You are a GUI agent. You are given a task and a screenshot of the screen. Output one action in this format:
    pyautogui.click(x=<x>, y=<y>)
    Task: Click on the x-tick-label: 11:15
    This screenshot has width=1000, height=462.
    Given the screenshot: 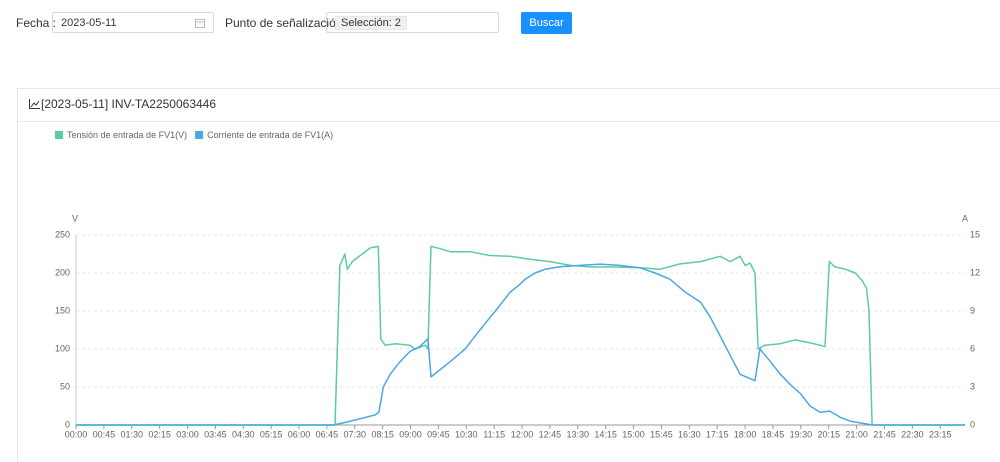 What is the action you would take?
    pyautogui.click(x=494, y=434)
    